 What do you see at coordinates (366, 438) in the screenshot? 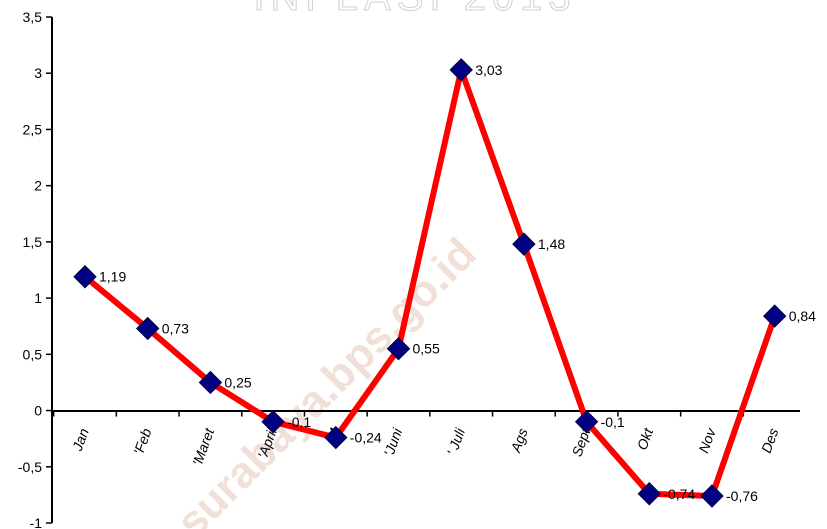
I see `data-label: -0,24` at bounding box center [366, 438].